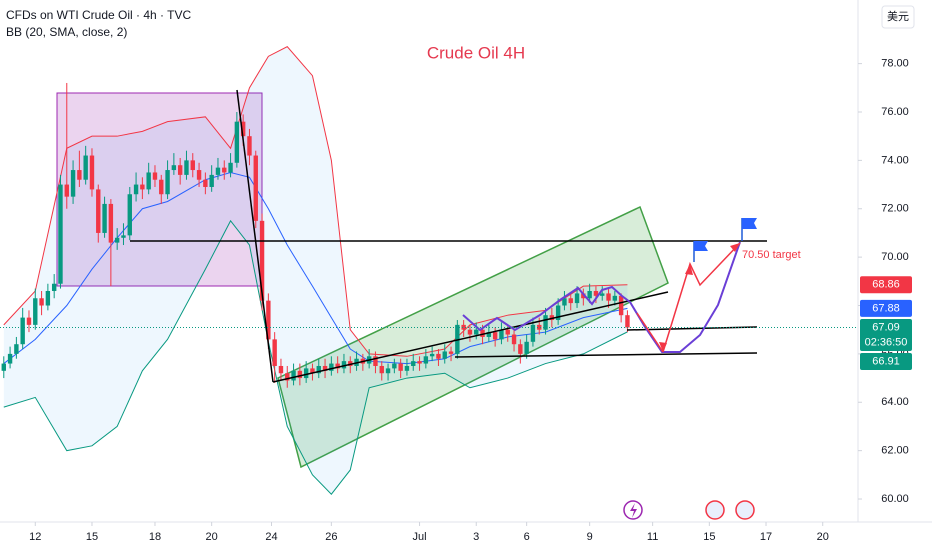  Describe the element at coordinates (886, 327) in the screenshot. I see `price-label: 67.09` at that location.